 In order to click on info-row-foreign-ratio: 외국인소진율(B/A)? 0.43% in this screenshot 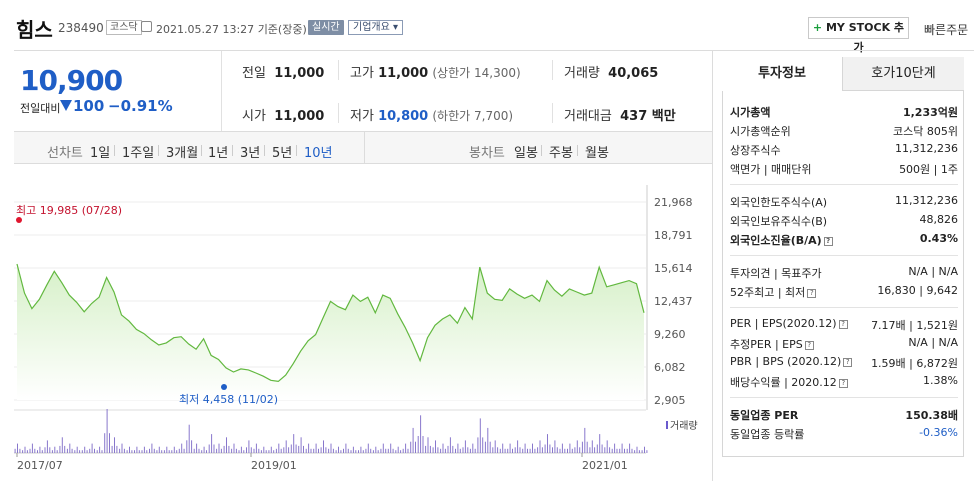, I will do `click(844, 239)`.